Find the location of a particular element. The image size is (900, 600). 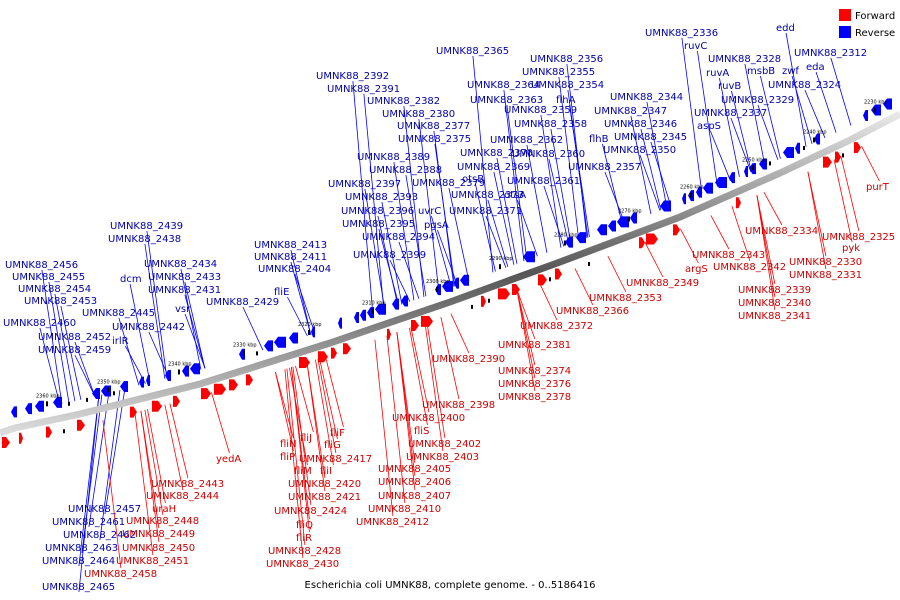

forward-gene-label: UMNK88_2403 is located at coordinates (442, 457).